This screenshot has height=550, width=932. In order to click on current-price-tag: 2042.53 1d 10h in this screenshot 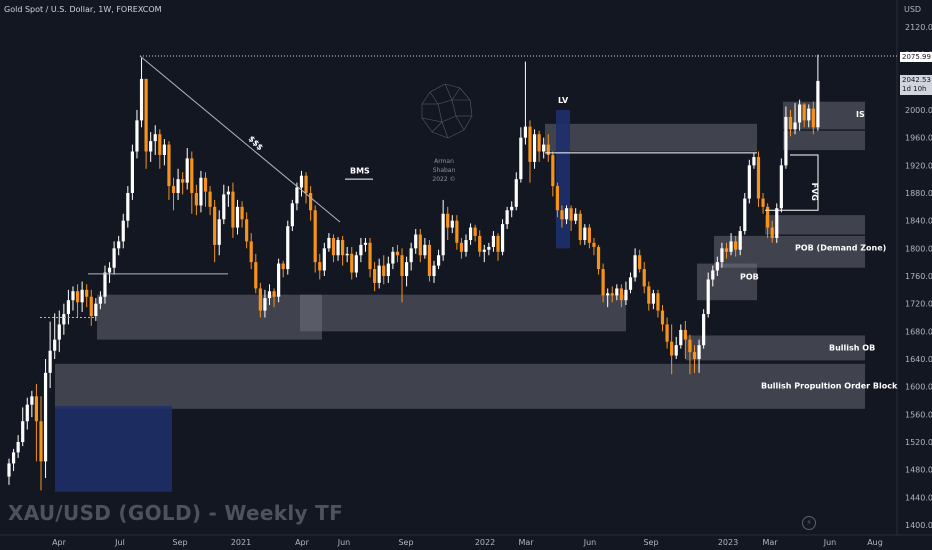, I will do `click(916, 85)`.